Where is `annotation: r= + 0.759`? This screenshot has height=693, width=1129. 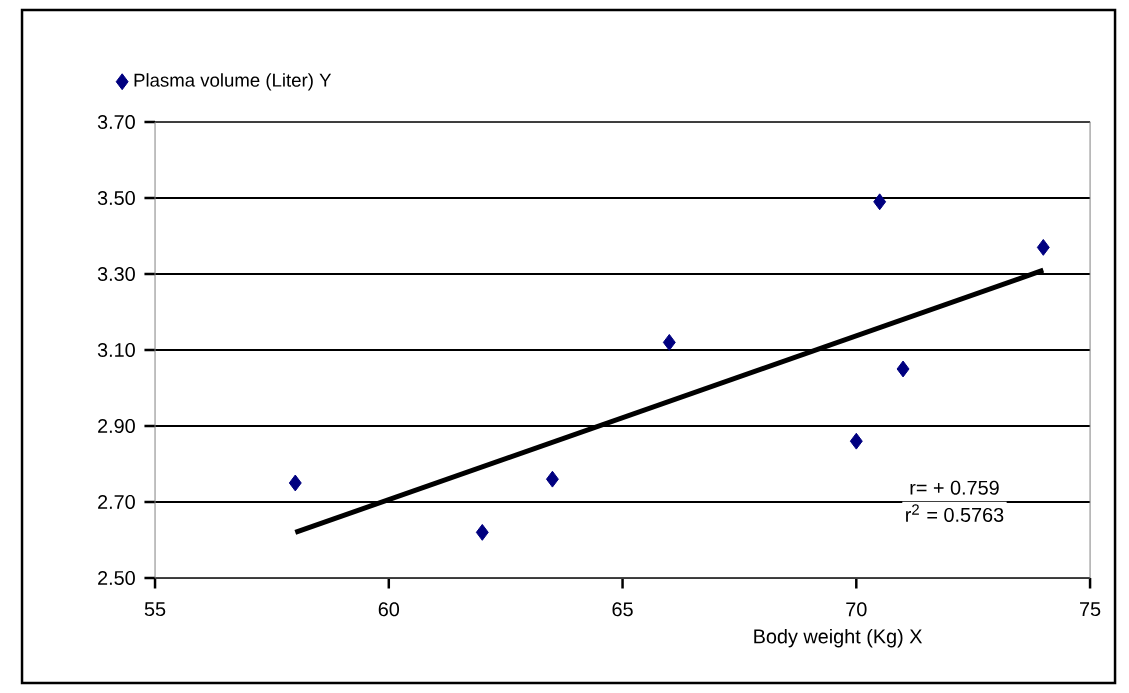 annotation: r= + 0.759 is located at coordinates (954, 487).